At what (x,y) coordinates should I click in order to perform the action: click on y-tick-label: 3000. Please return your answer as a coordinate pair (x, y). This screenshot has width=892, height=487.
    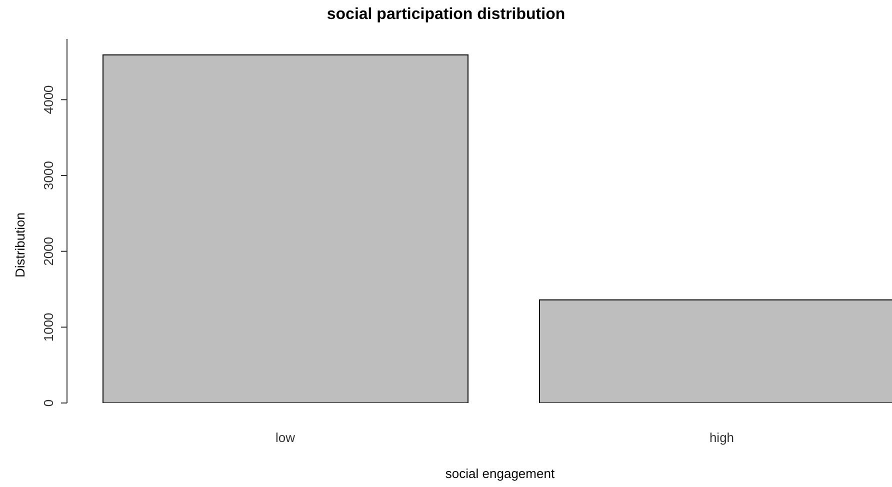
    Looking at the image, I should click on (48, 175).